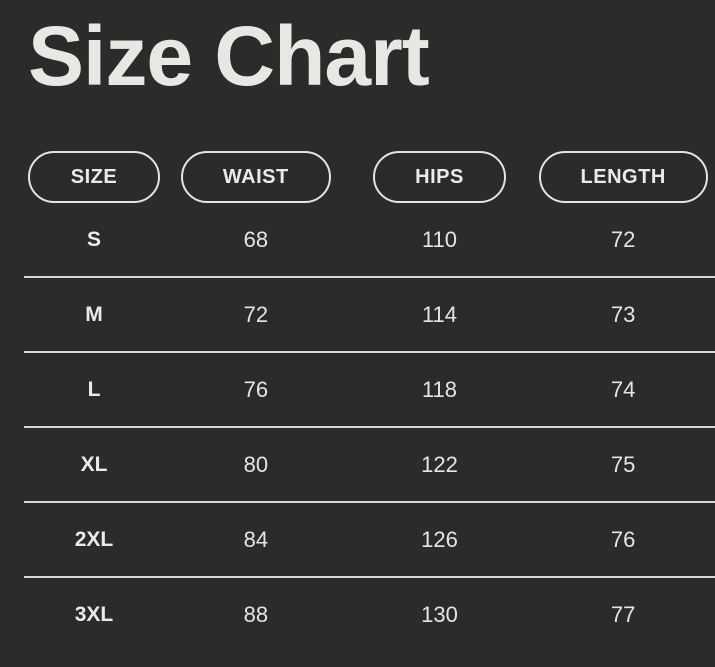 The width and height of the screenshot is (715, 667). Describe the element at coordinates (439, 239) in the screenshot. I see `hips-value: 110` at that location.